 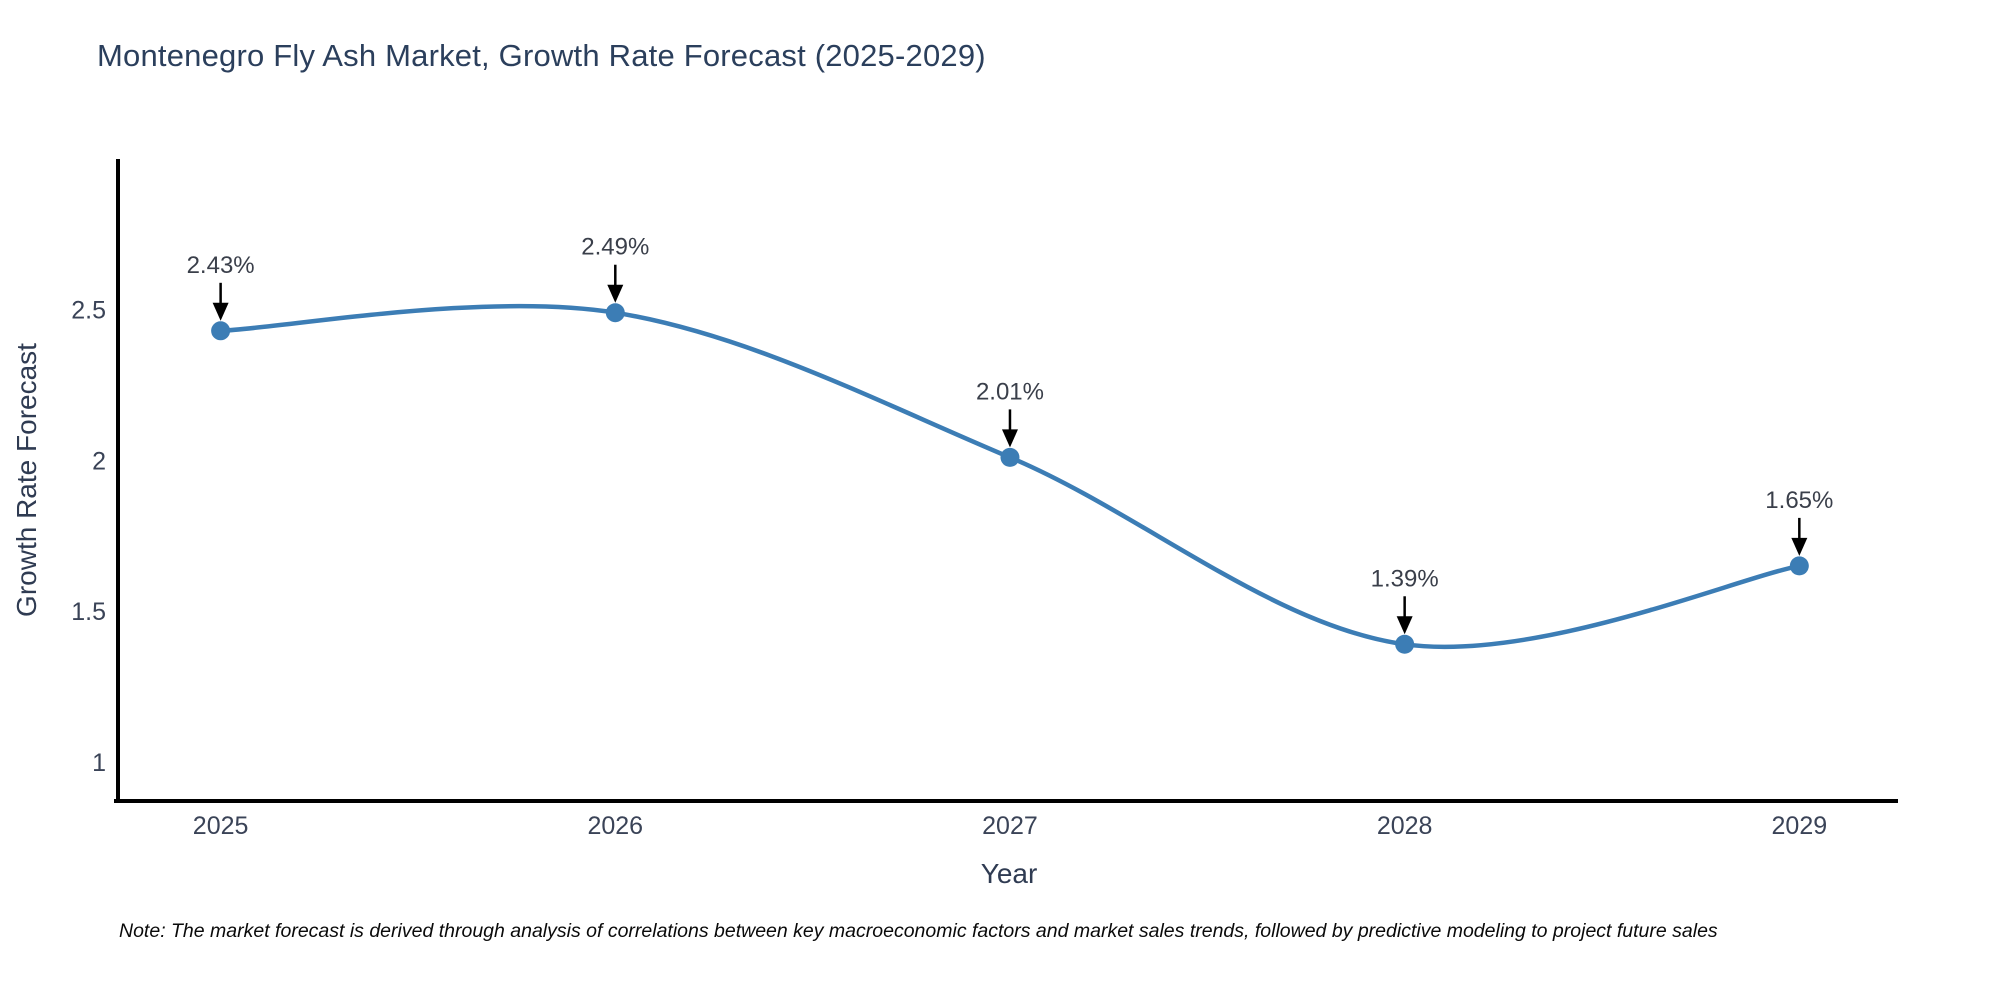 What do you see at coordinates (1405, 644) in the screenshot?
I see `data-point-2028` at bounding box center [1405, 644].